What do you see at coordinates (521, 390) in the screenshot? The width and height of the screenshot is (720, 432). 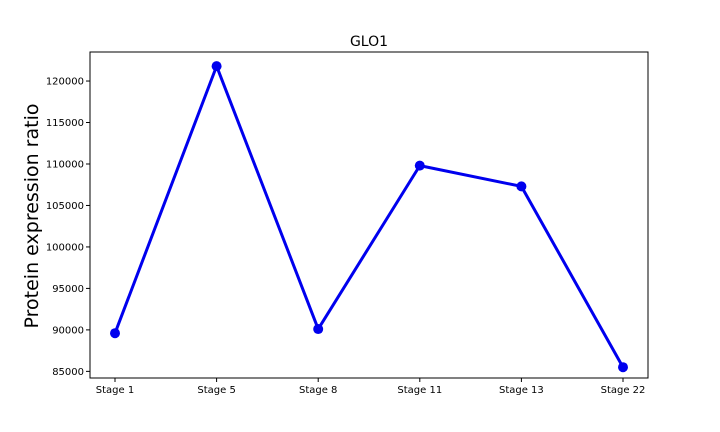 I see `x-tick-label: Stage 13` at bounding box center [521, 390].